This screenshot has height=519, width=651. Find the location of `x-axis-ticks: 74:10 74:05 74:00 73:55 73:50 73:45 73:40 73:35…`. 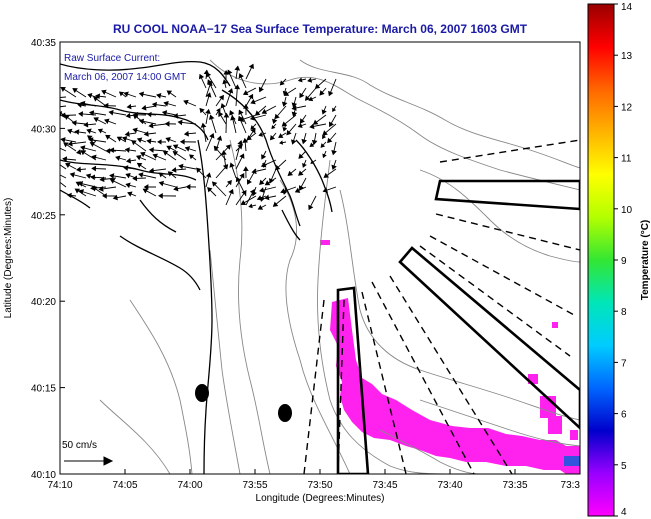

x-axis-ticks: 74:10 74:05 74:00 73:55 73:50 73:45 73:40 73:35… is located at coordinates (314, 480).